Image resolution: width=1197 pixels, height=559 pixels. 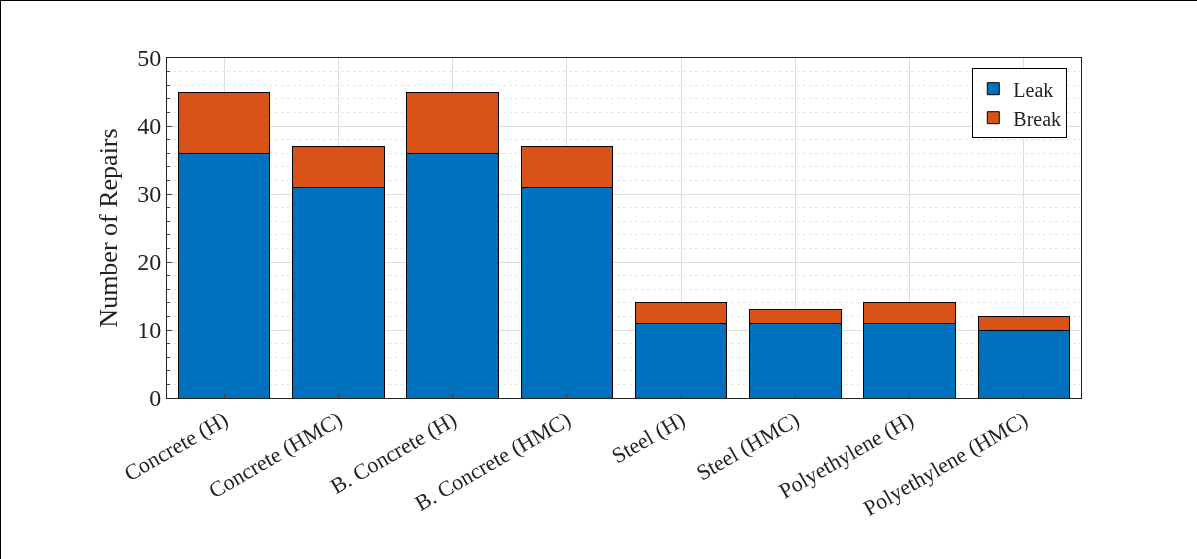 What do you see at coordinates (149, 58) in the screenshot?
I see `y-tick-label: 50` at bounding box center [149, 58].